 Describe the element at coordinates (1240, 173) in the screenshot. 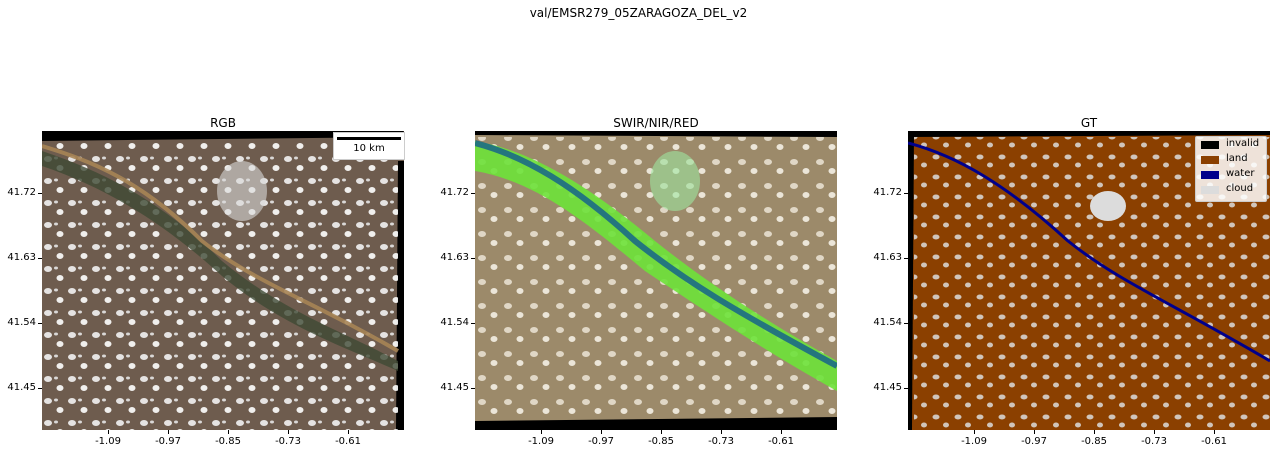

I see `legend-label-water: water` at that location.